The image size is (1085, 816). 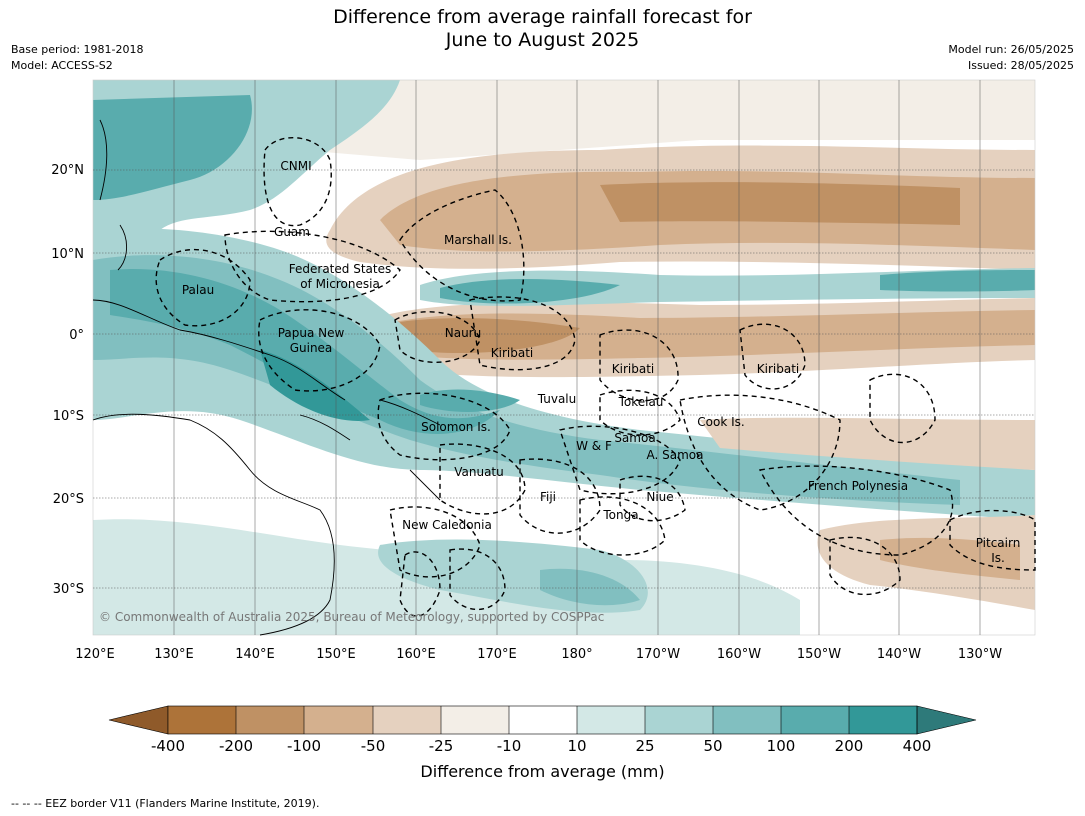 What do you see at coordinates (576, 746) in the screenshot?
I see `colorbar-tick: 10` at bounding box center [576, 746].